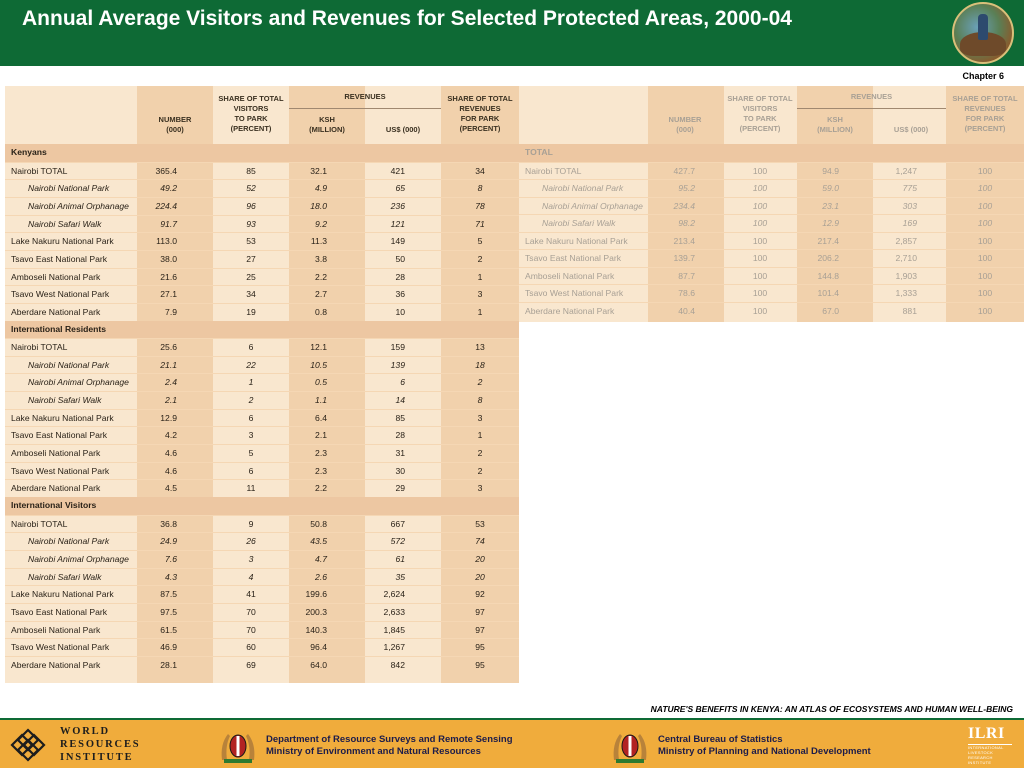  What do you see at coordinates (318, 664) in the screenshot?
I see `table-cell: 64.0` at bounding box center [318, 664].